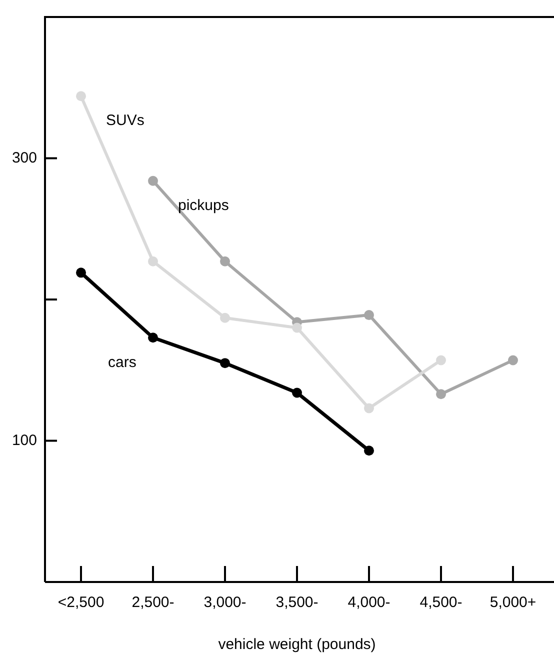 The image size is (554, 664). I want to click on x-axis-title: vehicle weight (pounds), so click(297, 645).